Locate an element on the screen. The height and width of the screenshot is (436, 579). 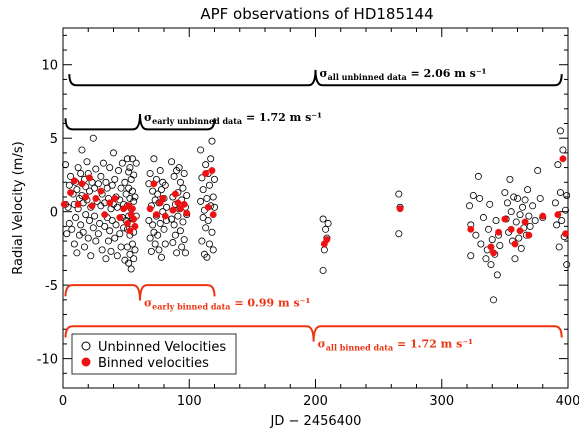
chart-title: APF observations of HD185144 is located at coordinates (316, 14).